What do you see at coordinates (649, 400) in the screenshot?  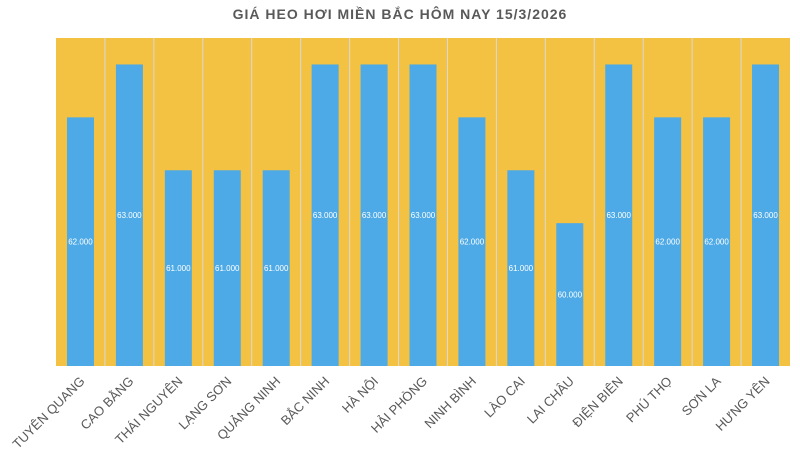 I see `category-label: PHÚ THỌ` at bounding box center [649, 400].